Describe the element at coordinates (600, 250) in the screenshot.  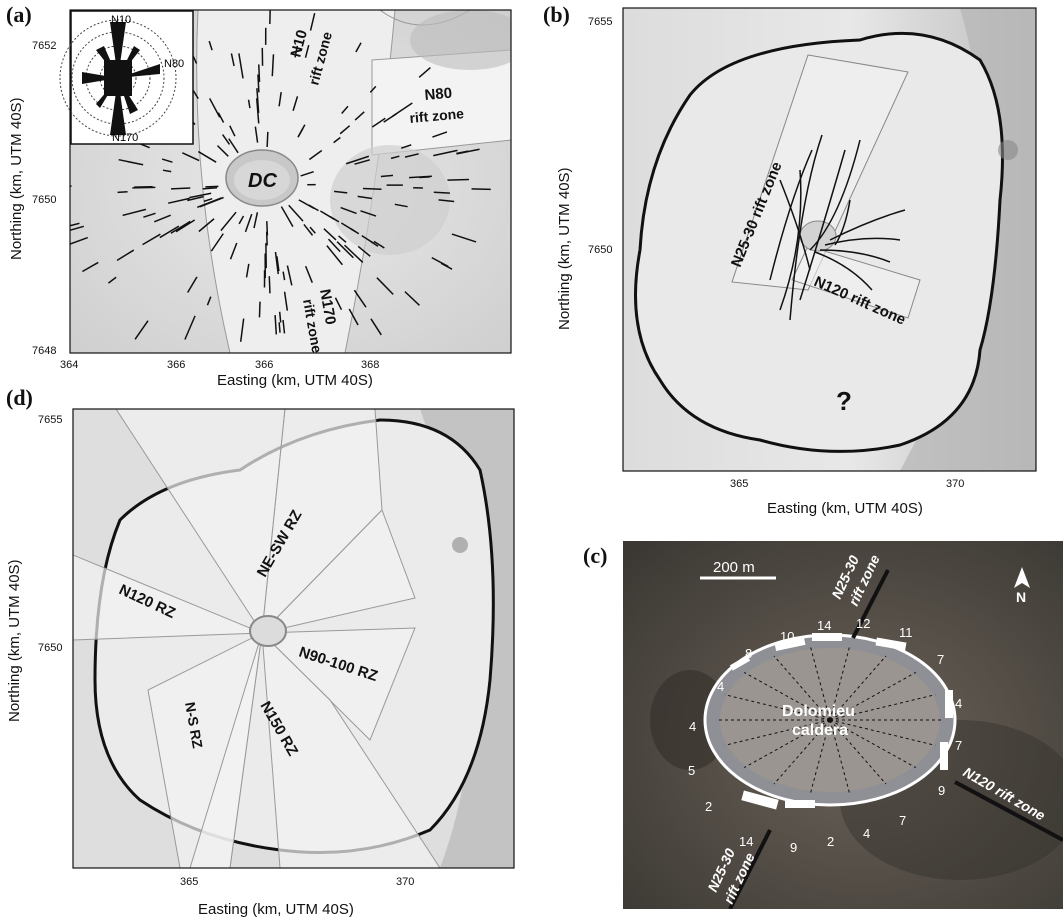
I see `b-ytick-2: 7650` at that location.